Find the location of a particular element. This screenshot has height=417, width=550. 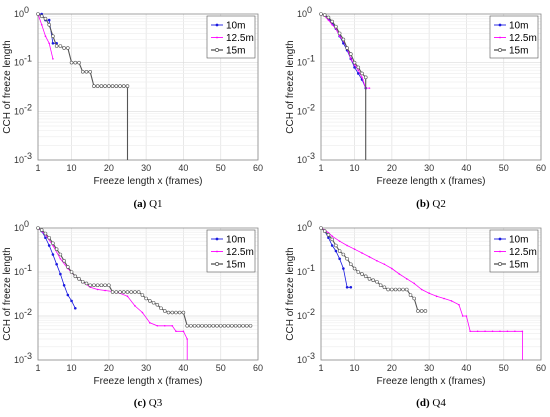

legend-box is located at coordinates (231, 37).